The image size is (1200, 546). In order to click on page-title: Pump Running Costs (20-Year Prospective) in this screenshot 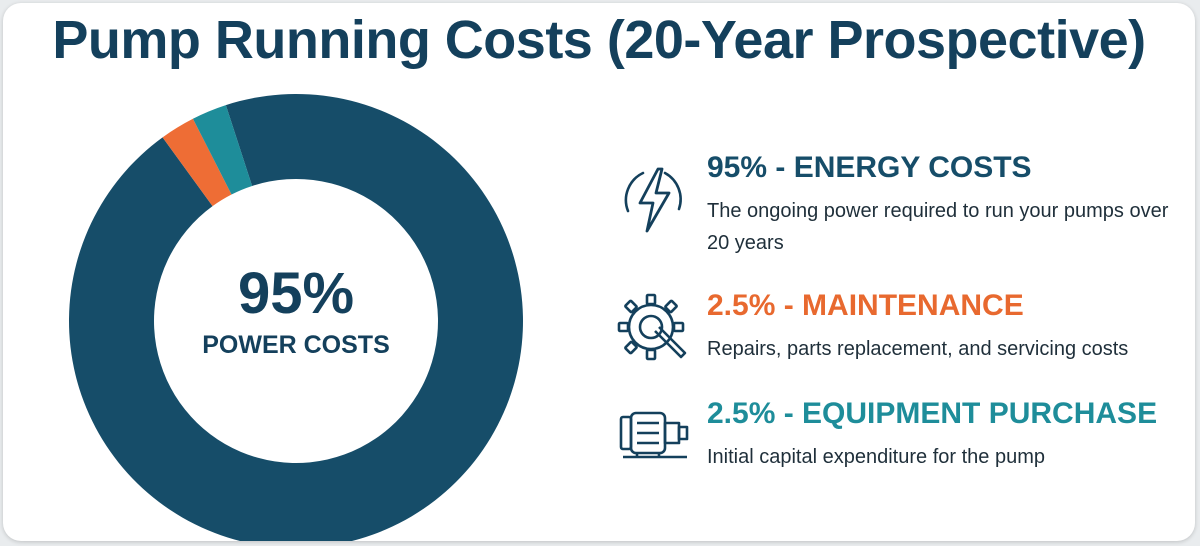, I will do `click(599, 40)`.